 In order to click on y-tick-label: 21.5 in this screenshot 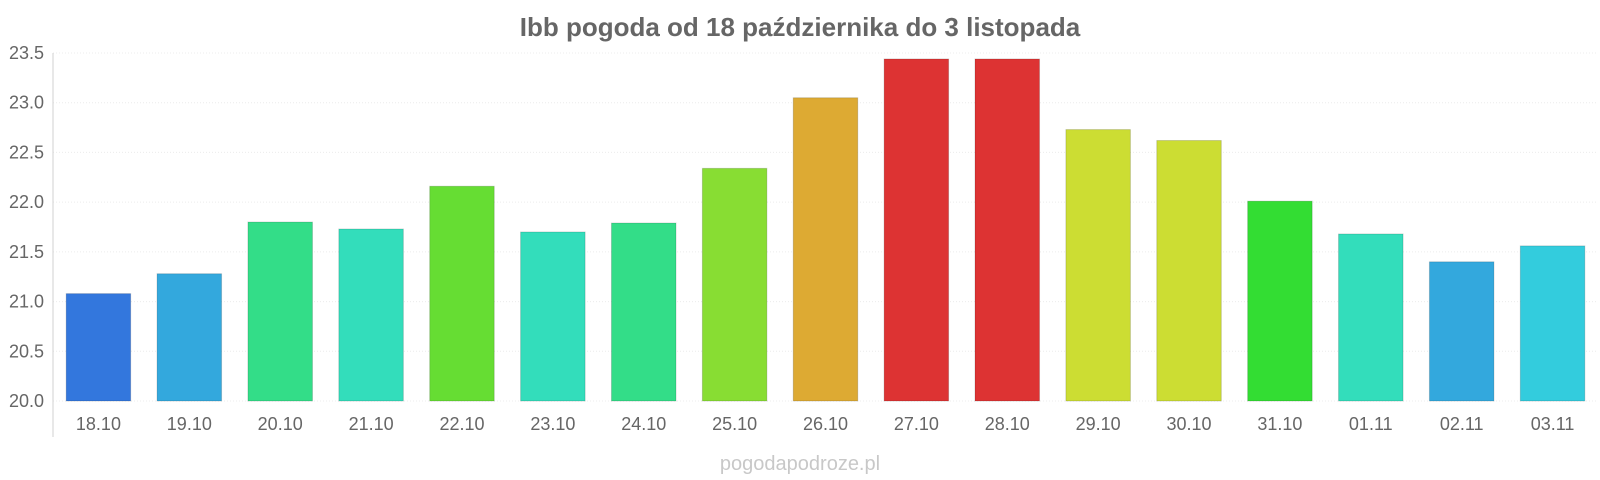, I will do `click(26, 252)`.